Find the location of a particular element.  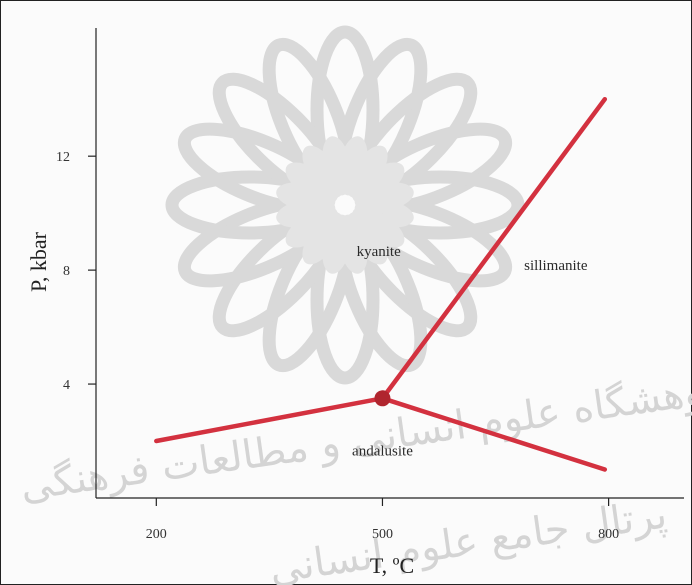

region-label-andalusite: andalusite is located at coordinates (382, 451).